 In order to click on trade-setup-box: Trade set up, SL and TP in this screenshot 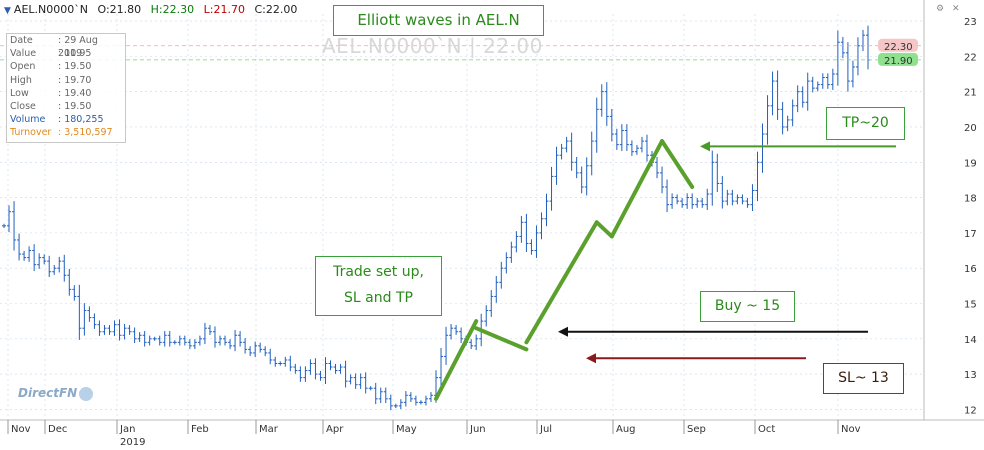, I will do `click(378, 286)`.